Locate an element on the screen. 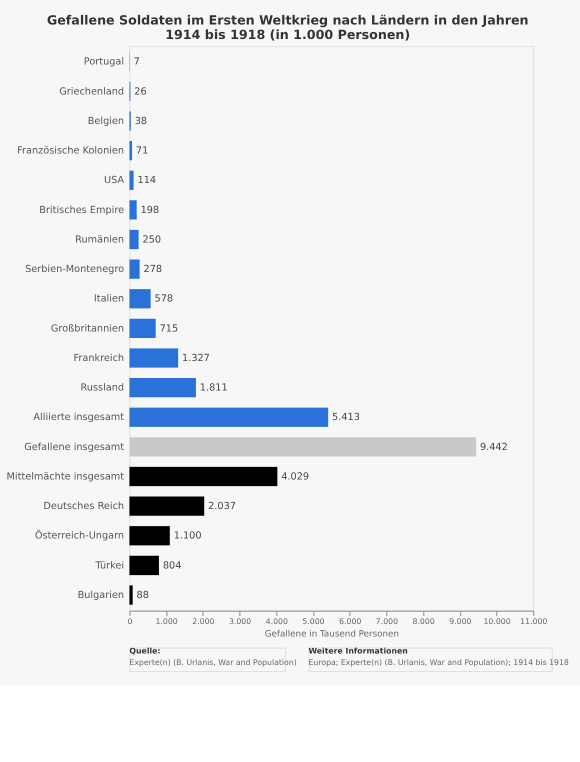  text: Weitere Informationen is located at coordinates (358, 651).